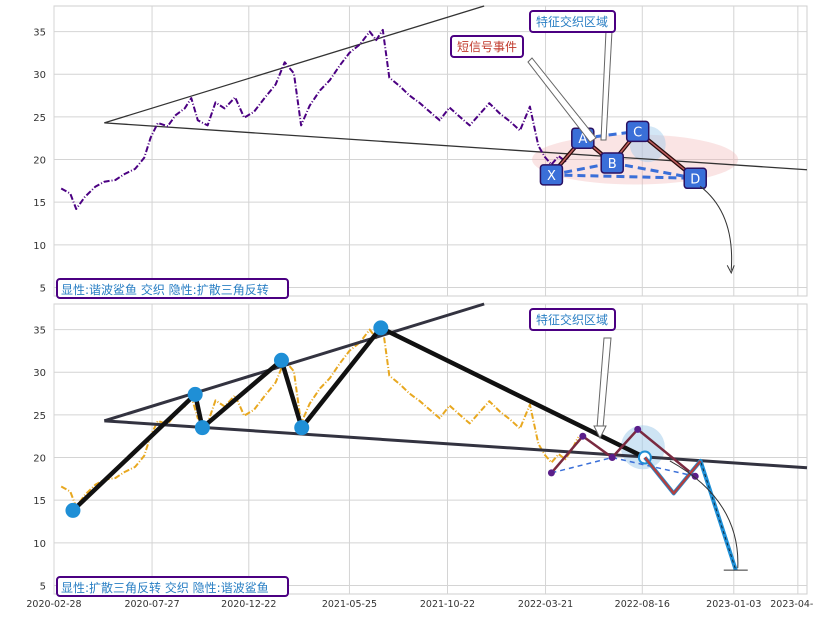 This screenshot has width=813, height=617. I want to click on x-tick-label: 2023-01-03, so click(733, 604).